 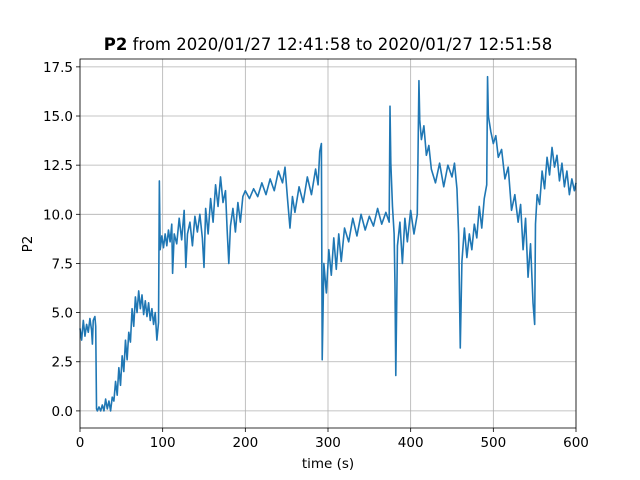 I want to click on y-tick-label: 10.0, so click(x=58, y=215).